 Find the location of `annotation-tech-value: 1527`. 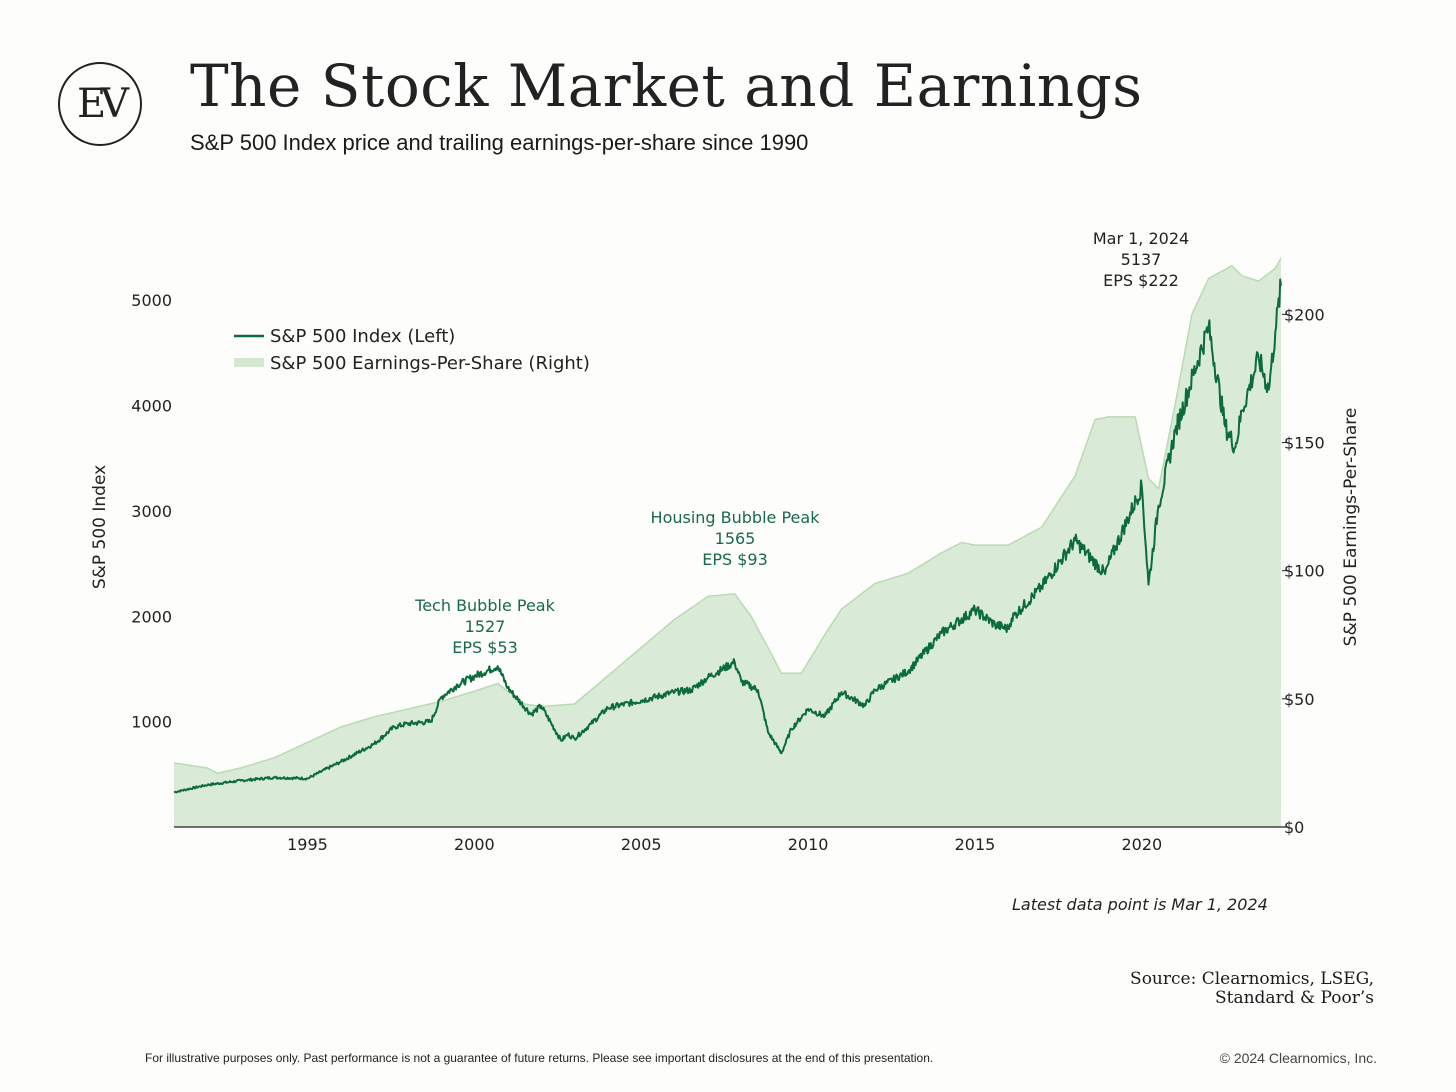

annotation-tech-value: 1527 is located at coordinates (485, 626).